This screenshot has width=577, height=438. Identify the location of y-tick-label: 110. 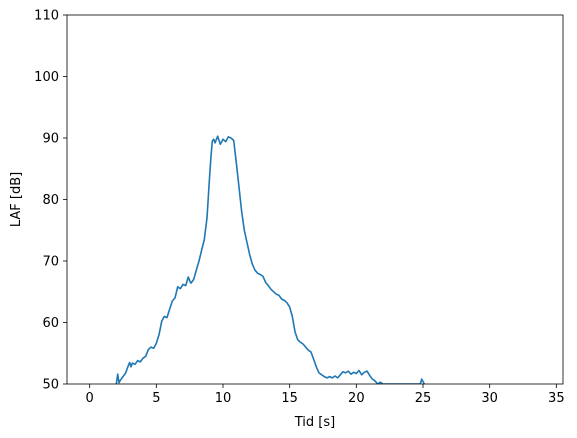
(46, 16).